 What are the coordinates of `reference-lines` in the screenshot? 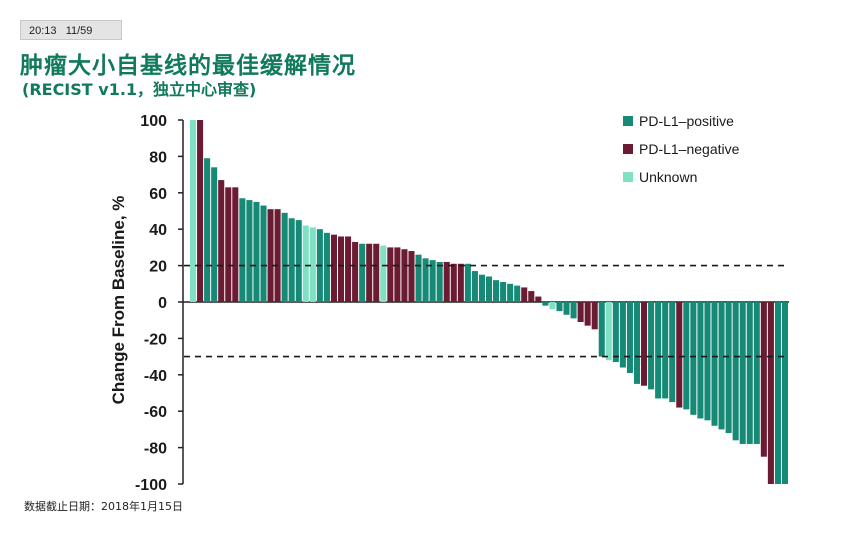 It's located at (486, 311).